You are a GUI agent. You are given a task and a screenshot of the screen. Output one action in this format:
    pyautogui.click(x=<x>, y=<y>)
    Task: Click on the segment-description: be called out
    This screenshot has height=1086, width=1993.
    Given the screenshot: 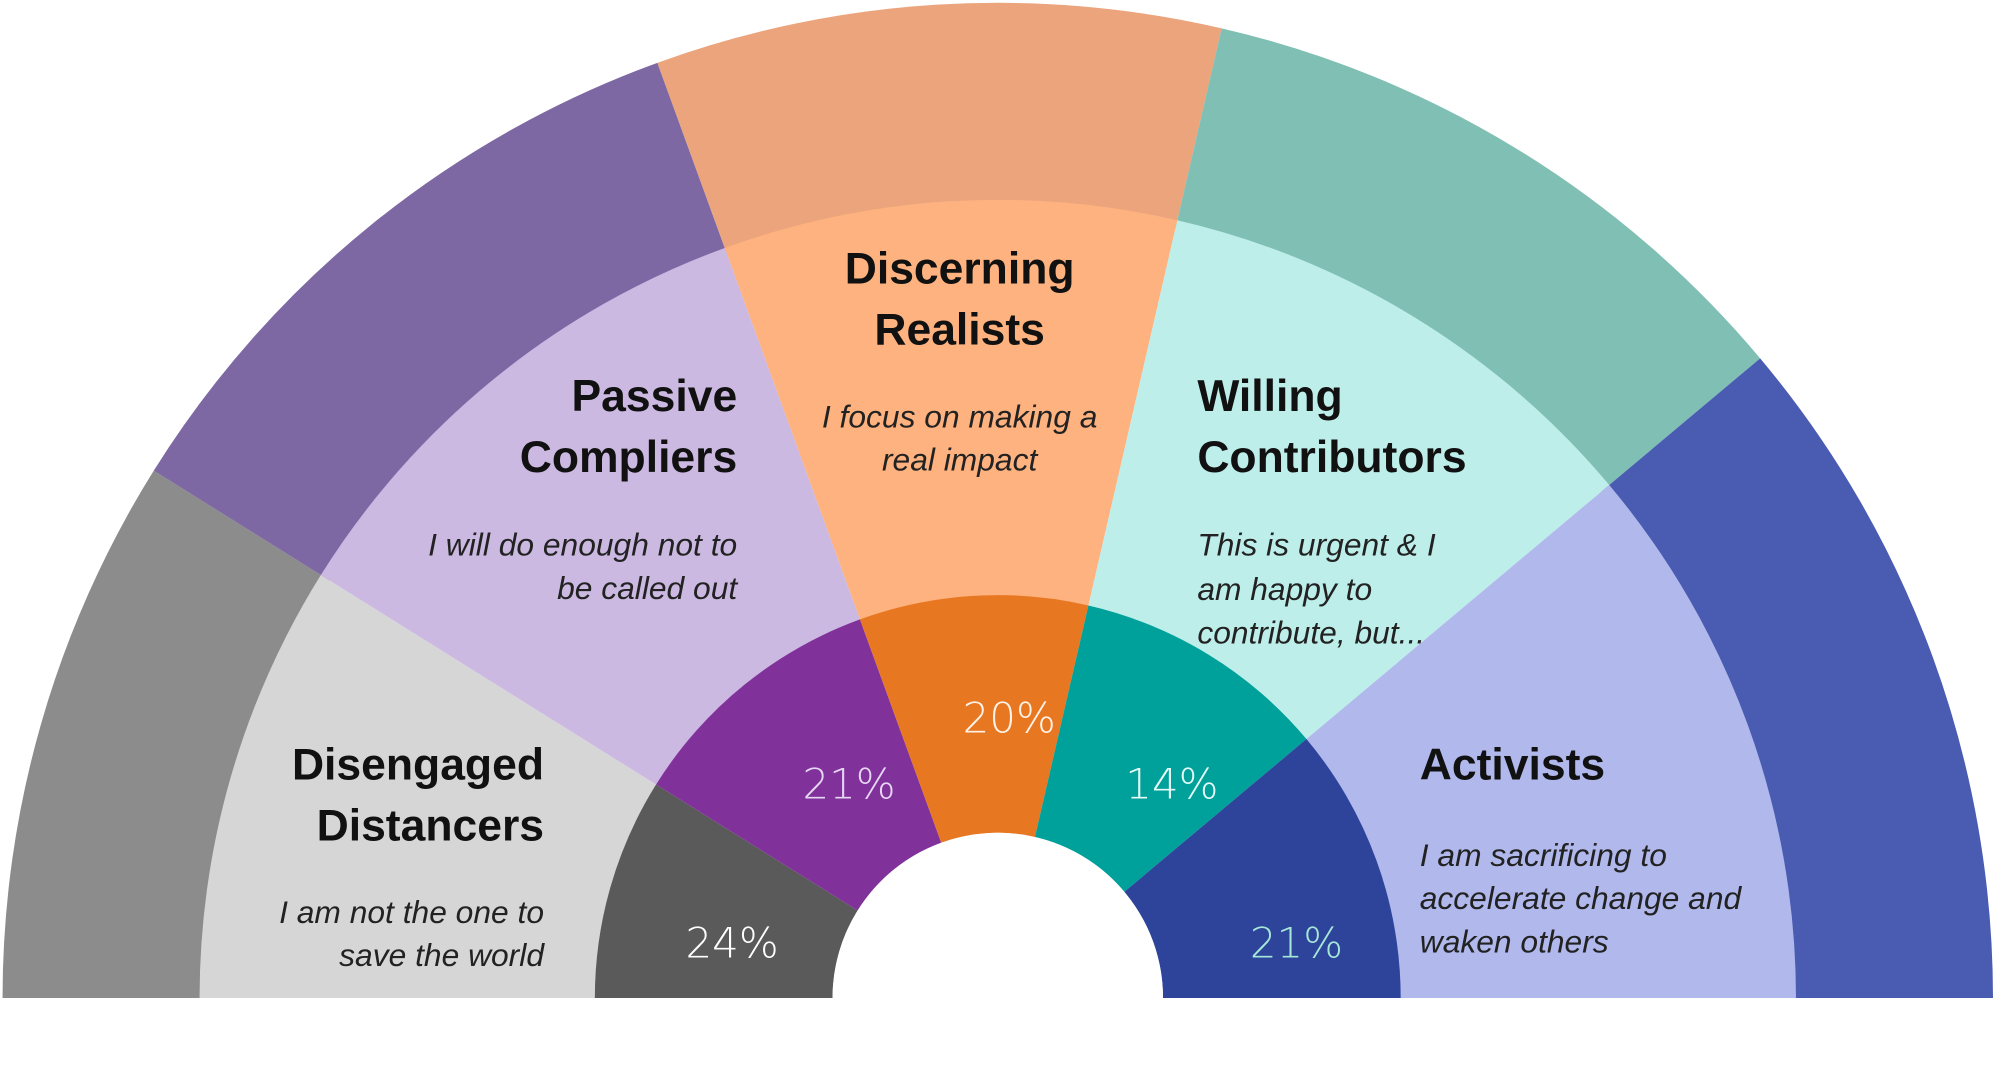 What is the action you would take?
    pyautogui.click(x=647, y=588)
    